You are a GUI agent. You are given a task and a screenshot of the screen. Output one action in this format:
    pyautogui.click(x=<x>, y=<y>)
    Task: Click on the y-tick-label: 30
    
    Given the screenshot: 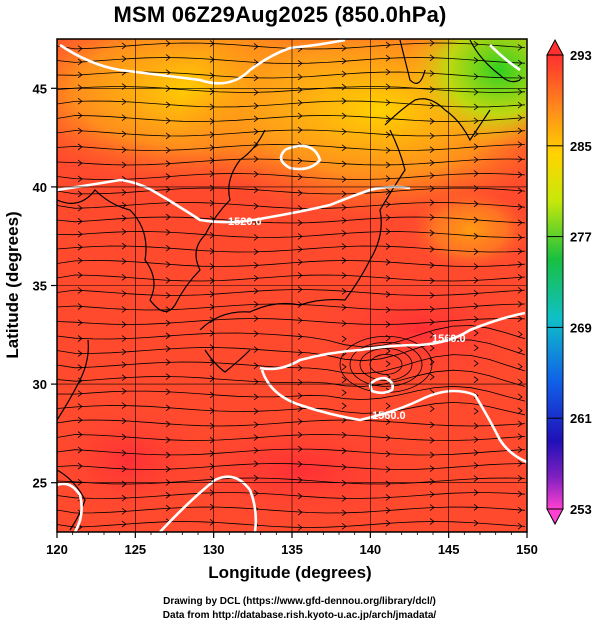 What is the action you would take?
    pyautogui.click(x=40, y=384)
    